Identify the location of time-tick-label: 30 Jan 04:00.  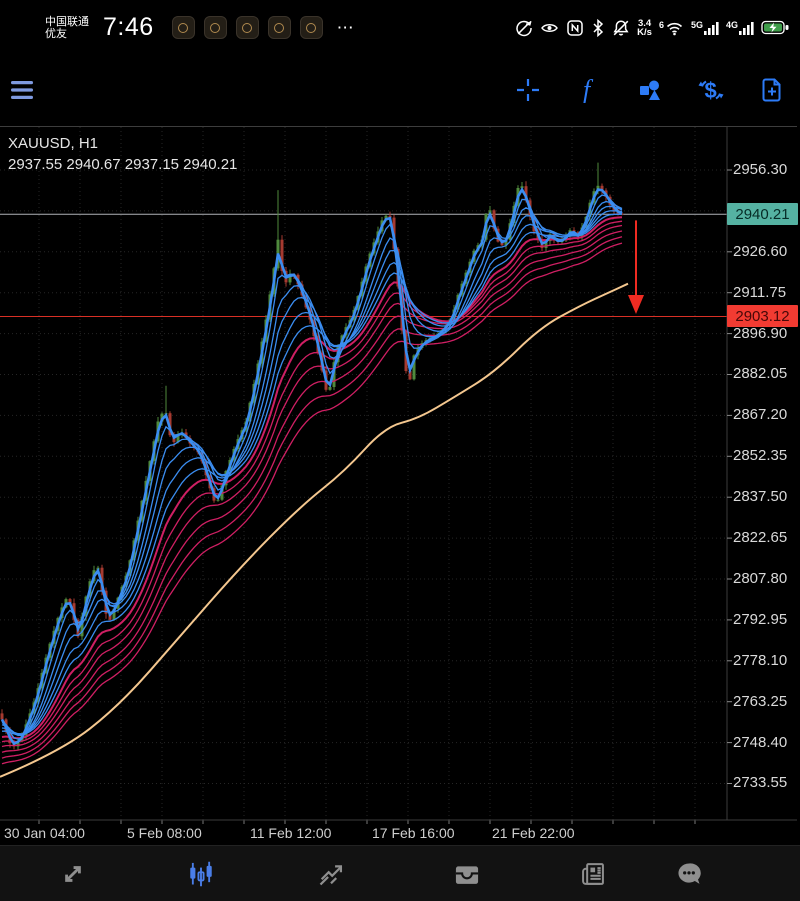
(44, 833).